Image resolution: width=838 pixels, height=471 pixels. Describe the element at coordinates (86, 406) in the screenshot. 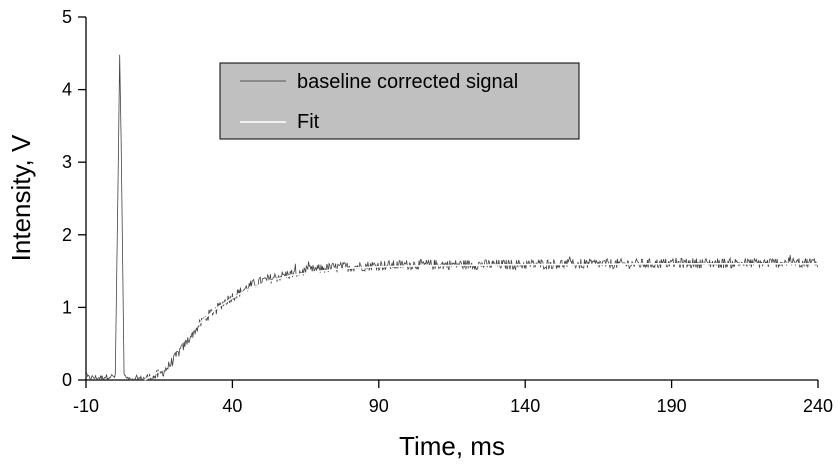

I see `x-tick-label: -10` at that location.